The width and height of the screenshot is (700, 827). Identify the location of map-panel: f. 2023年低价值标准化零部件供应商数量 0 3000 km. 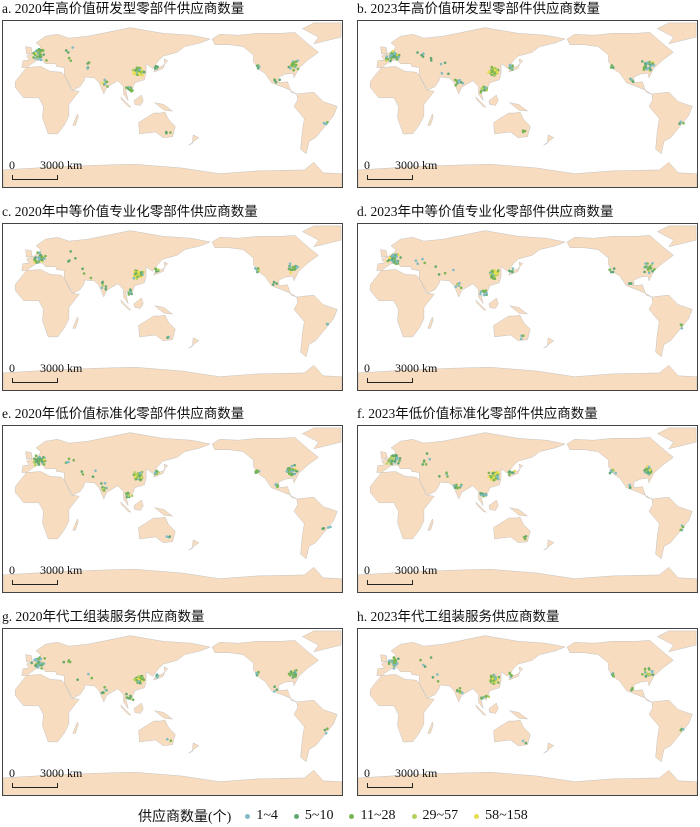
(527, 499).